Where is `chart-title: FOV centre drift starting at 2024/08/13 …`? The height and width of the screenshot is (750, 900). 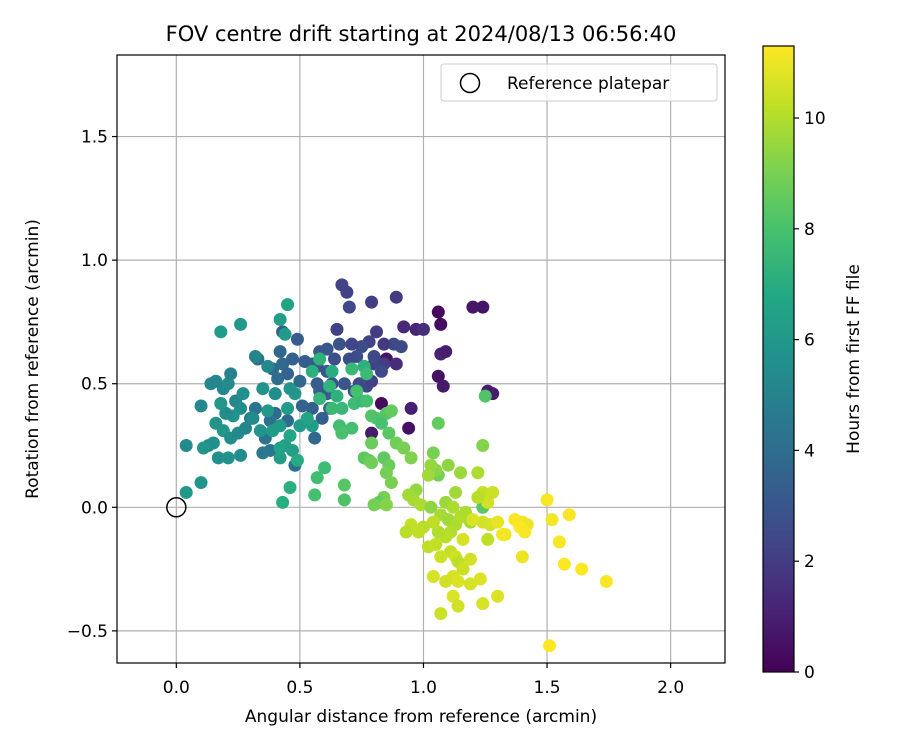 chart-title: FOV centre drift starting at 2024/08/13 … is located at coordinates (421, 34).